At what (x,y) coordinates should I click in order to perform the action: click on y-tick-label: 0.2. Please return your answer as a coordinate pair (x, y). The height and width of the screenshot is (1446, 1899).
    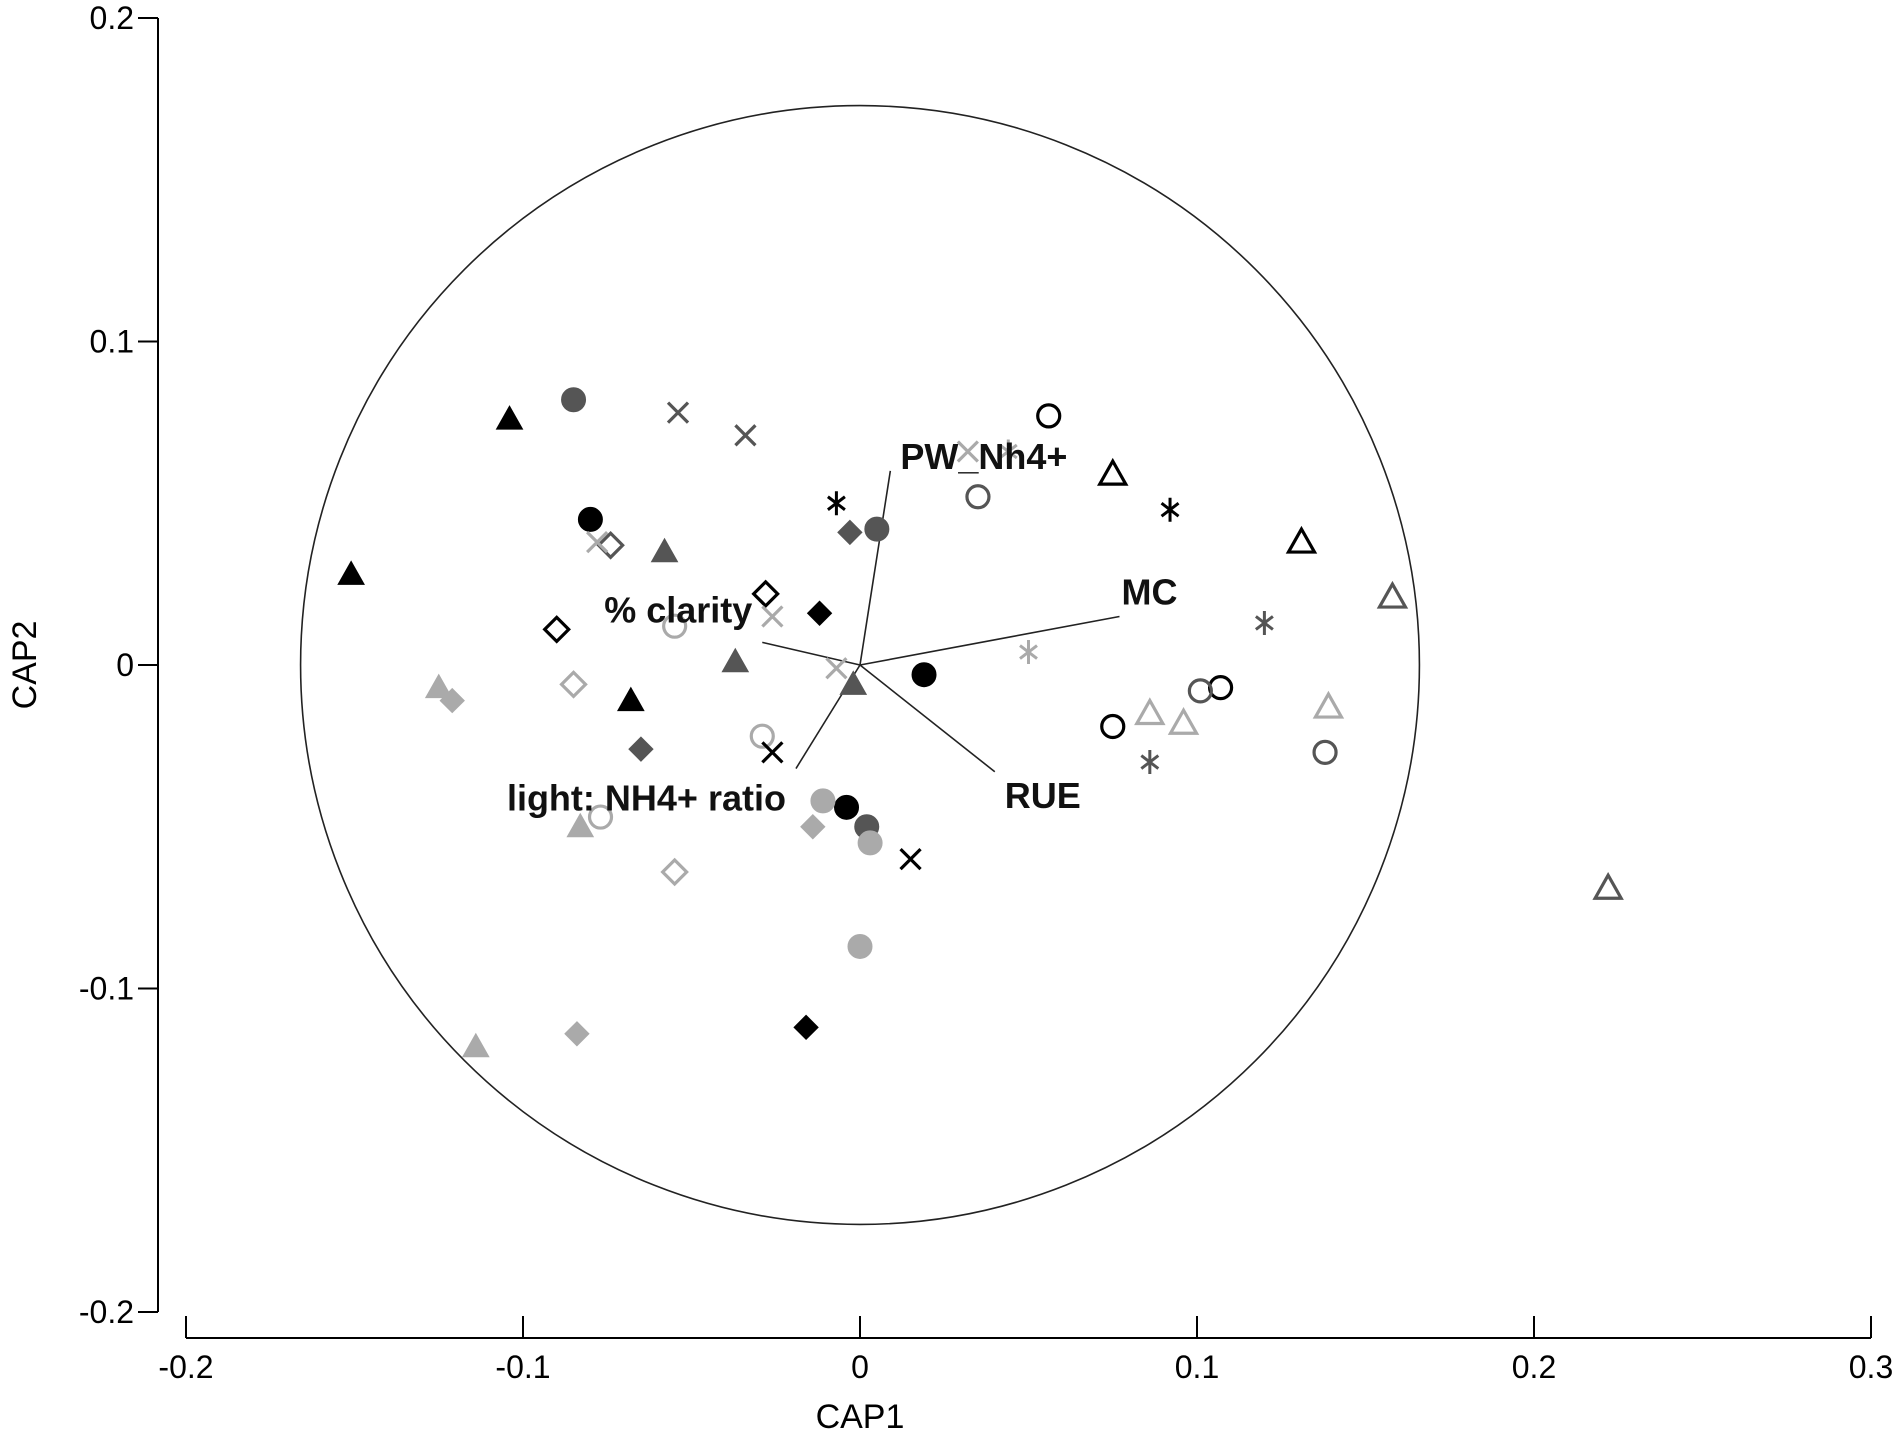
    Looking at the image, I should click on (112, 18).